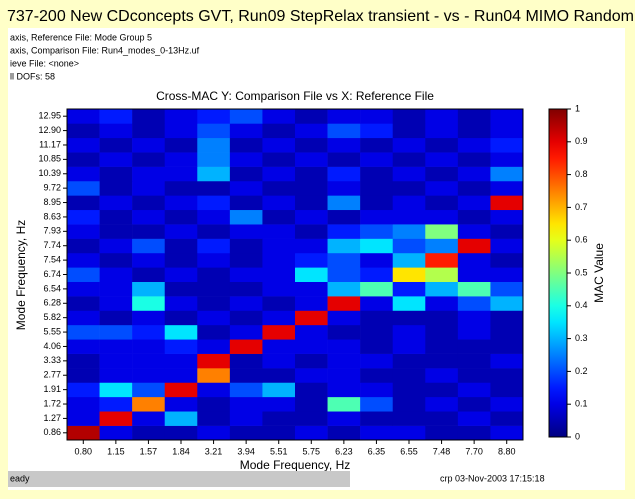 This screenshot has width=635, height=499. I want to click on x-tick-label: 5.75, so click(312, 451).